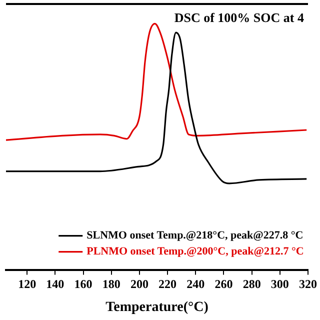 The width and height of the screenshot is (320, 320). I want to click on chart-title: DSC of 100% SOC at 4, so click(239, 17).